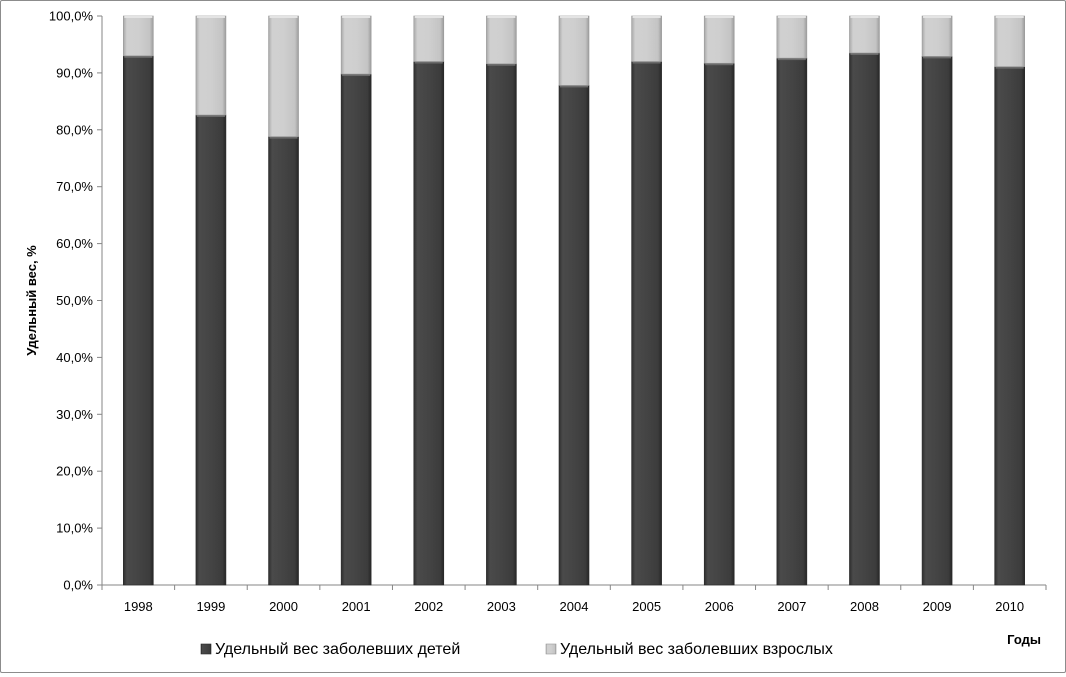  Describe the element at coordinates (138, 606) in the screenshot. I see `x-tick-label-1998: 1998` at that location.